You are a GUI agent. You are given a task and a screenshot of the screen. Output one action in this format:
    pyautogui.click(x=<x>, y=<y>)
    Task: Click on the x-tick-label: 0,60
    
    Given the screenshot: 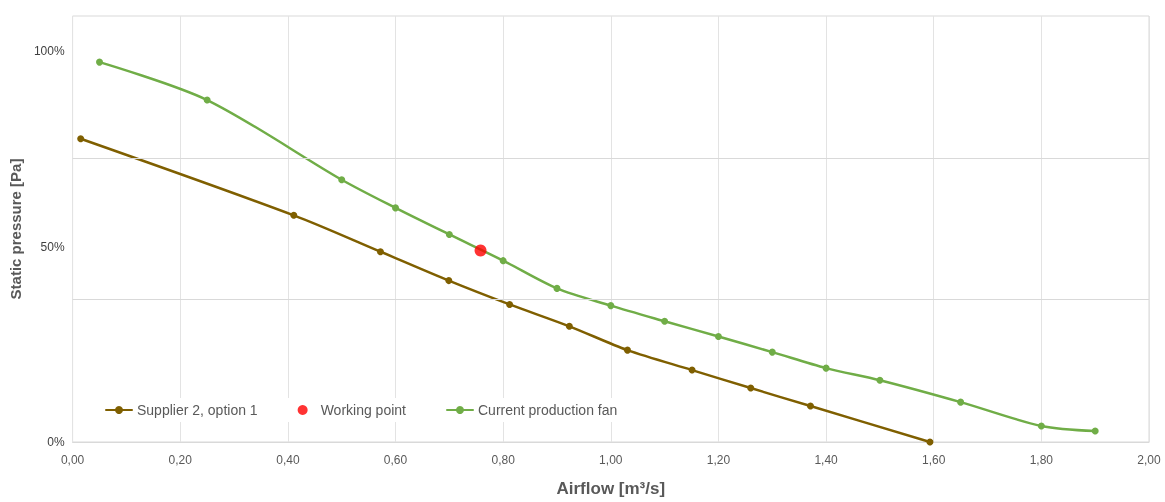 What is the action you would take?
    pyautogui.click(x=395, y=460)
    